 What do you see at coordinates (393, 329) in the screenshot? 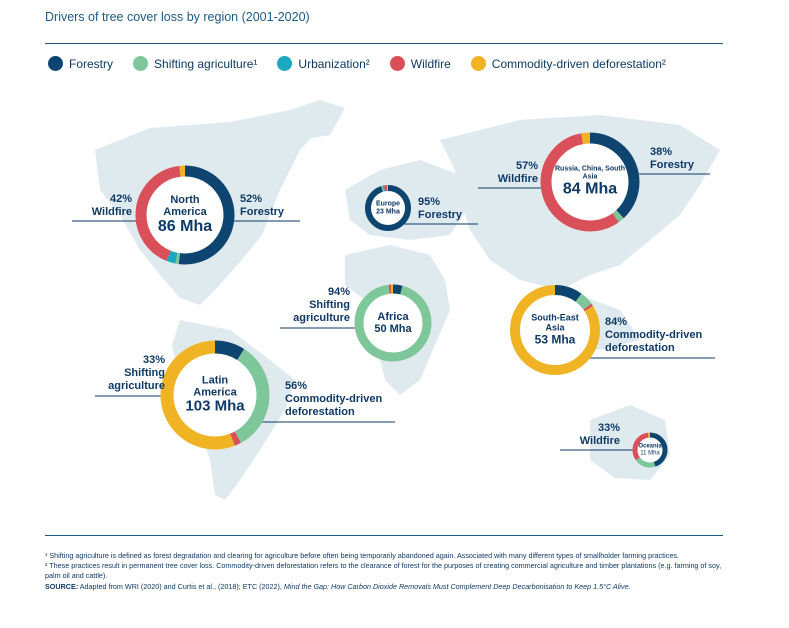
I see `region-total: 50 Mha` at bounding box center [393, 329].